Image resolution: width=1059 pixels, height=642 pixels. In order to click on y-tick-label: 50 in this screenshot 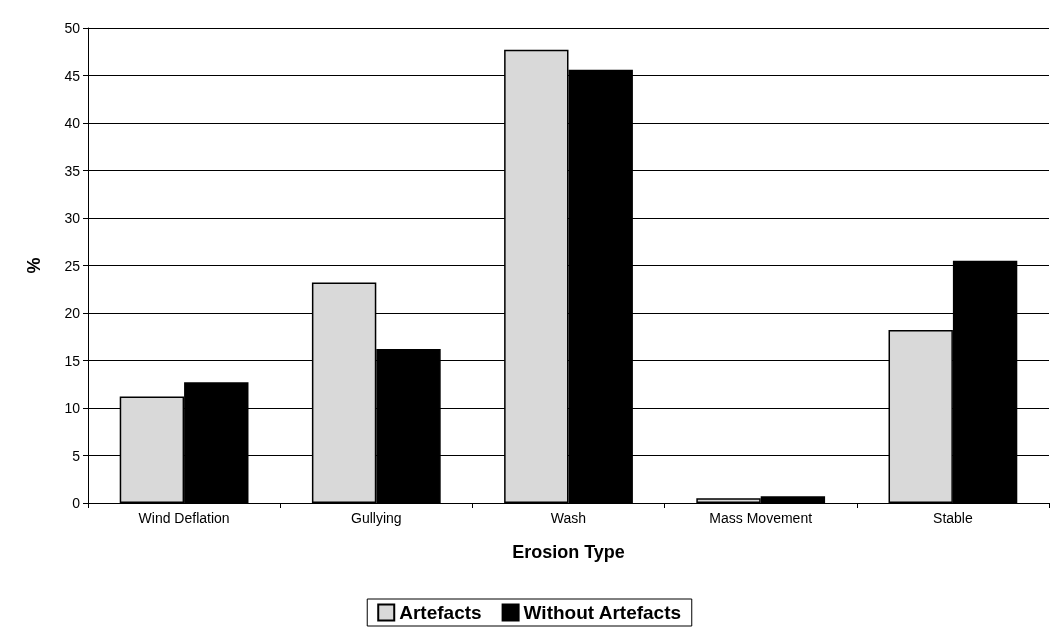, I will do `click(72, 28)`.